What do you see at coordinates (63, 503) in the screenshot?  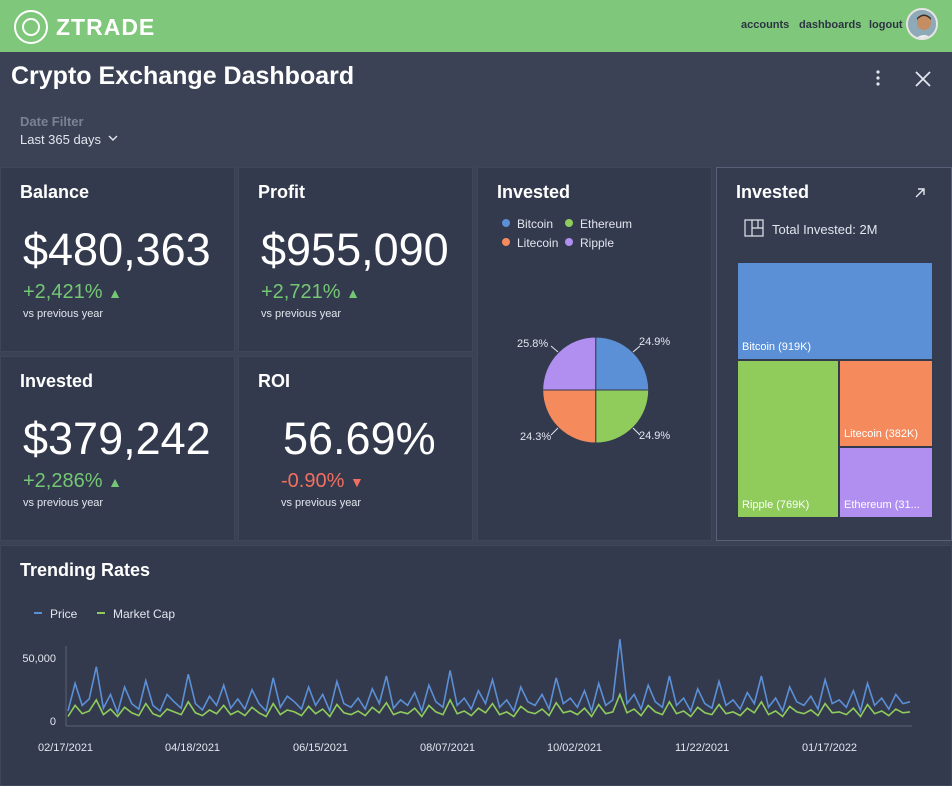 I see `invested-note: vs previous year` at bounding box center [63, 503].